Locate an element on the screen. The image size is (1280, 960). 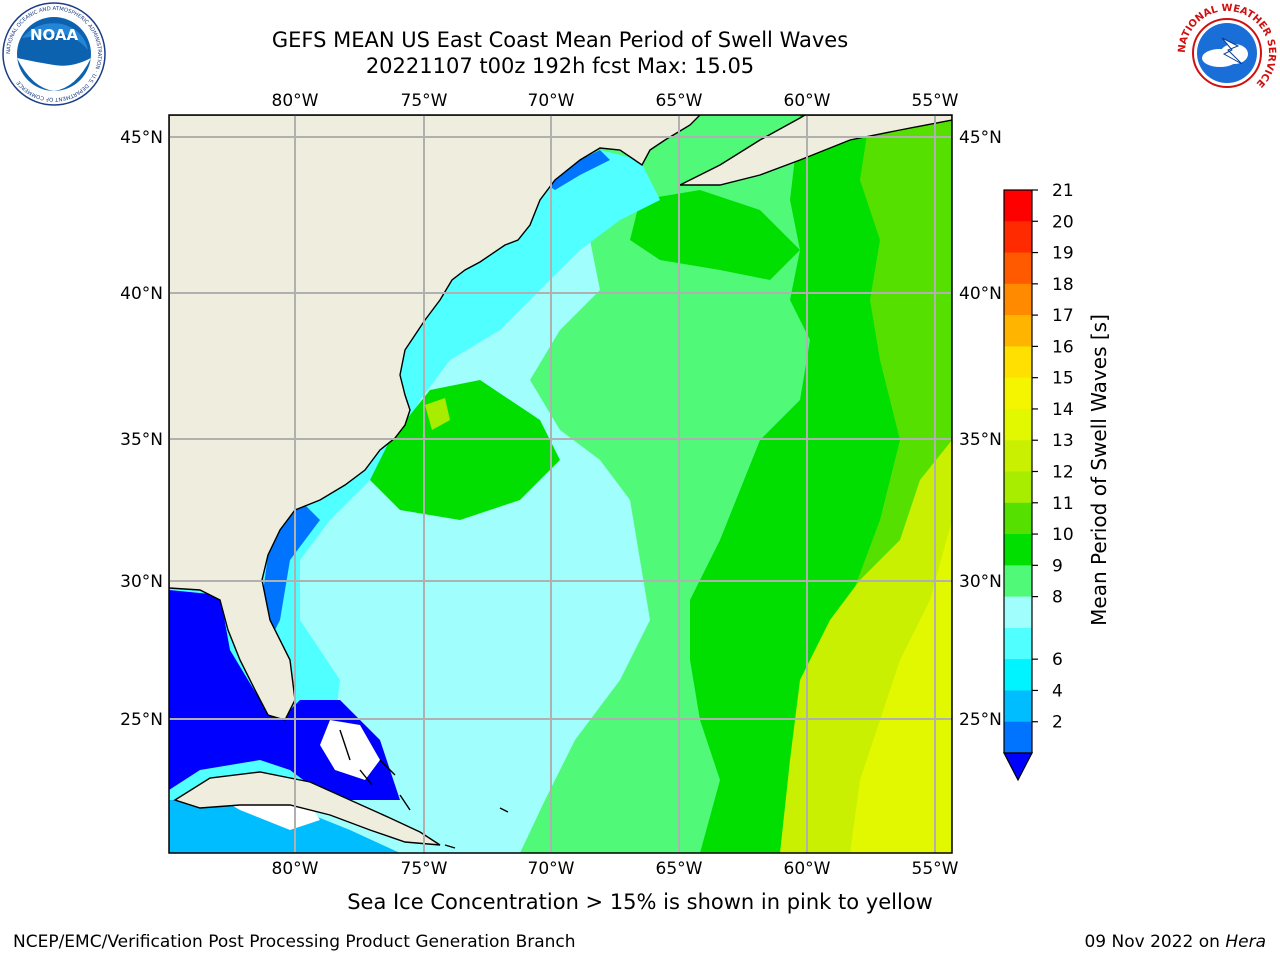
colorbar-tick-label: 21 is located at coordinates (1063, 191).